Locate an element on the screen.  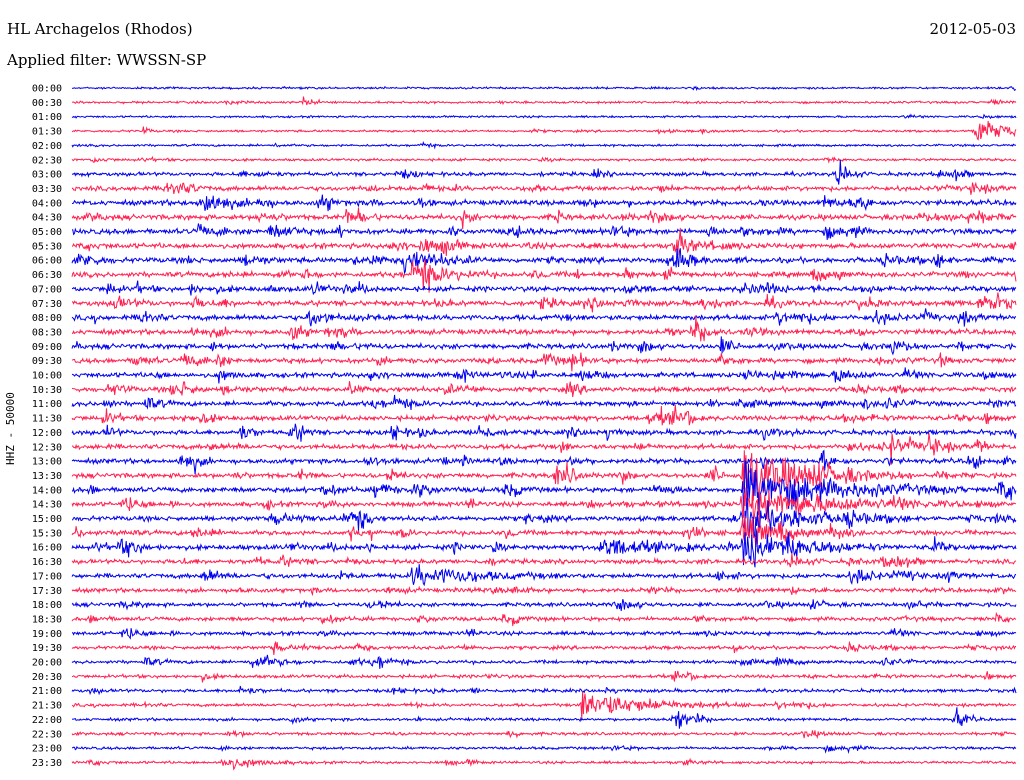
time-tick-label: 08:30 is located at coordinates (47, 332).